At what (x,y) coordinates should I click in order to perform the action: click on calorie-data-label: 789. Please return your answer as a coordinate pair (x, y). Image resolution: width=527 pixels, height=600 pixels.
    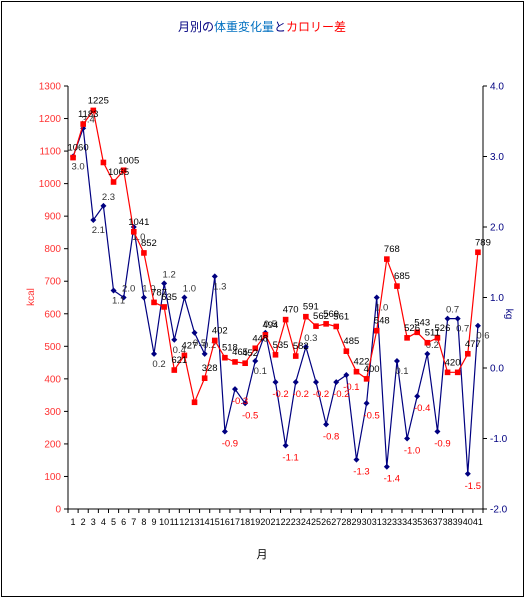
    Looking at the image, I should click on (483, 242).